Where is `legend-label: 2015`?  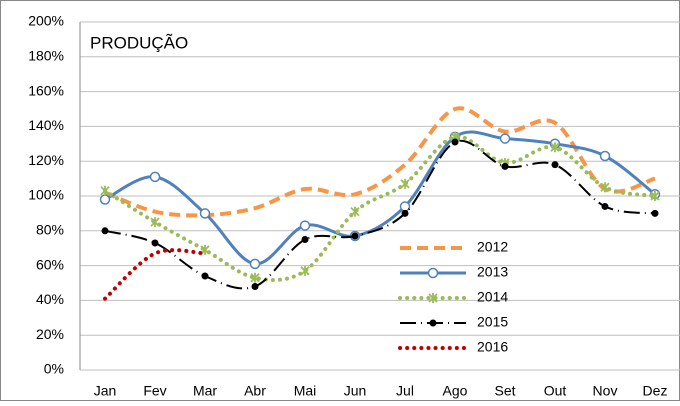
legend-label: 2015 is located at coordinates (492, 322).